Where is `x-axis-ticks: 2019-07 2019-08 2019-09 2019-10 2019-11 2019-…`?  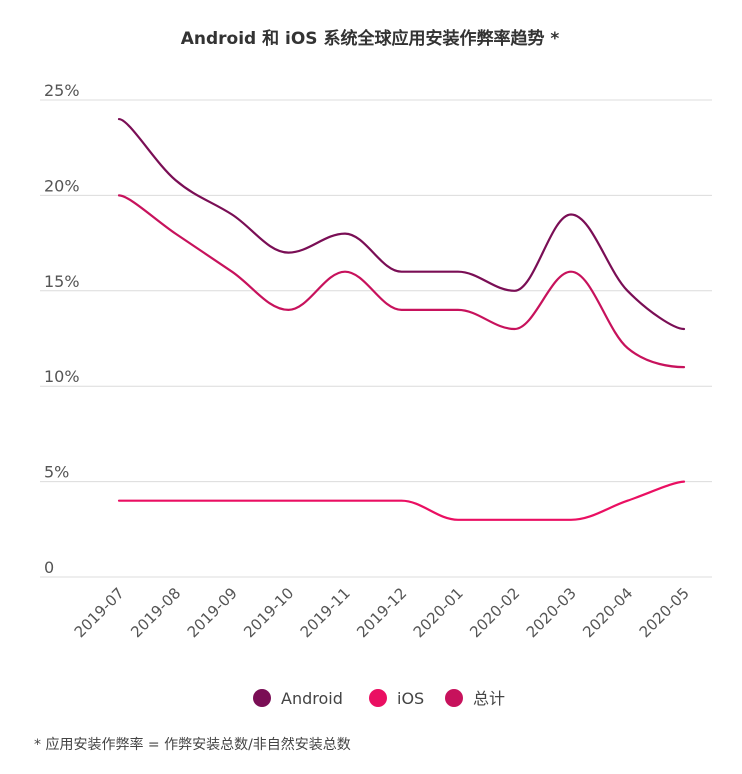 x-axis-ticks: 2019-07 2019-08 2019-09 2019-10 2019-11 2019-… is located at coordinates (382, 612).